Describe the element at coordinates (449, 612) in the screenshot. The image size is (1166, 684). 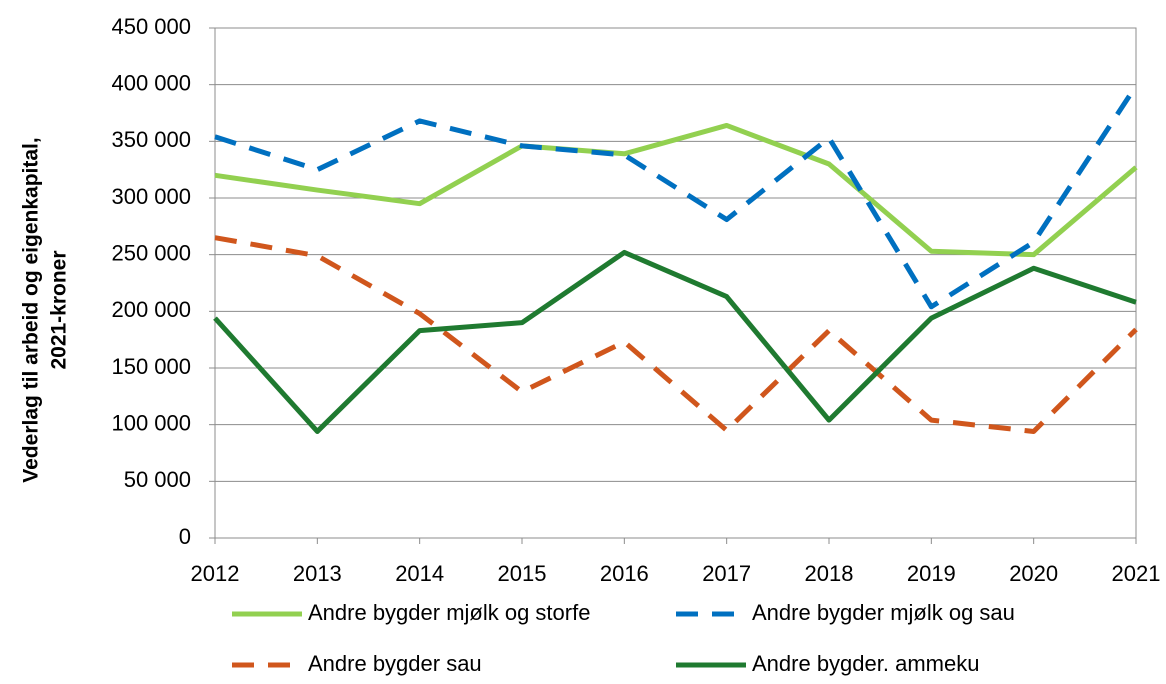
I see `legend-label: Andre bygder mjølk og storfe` at that location.